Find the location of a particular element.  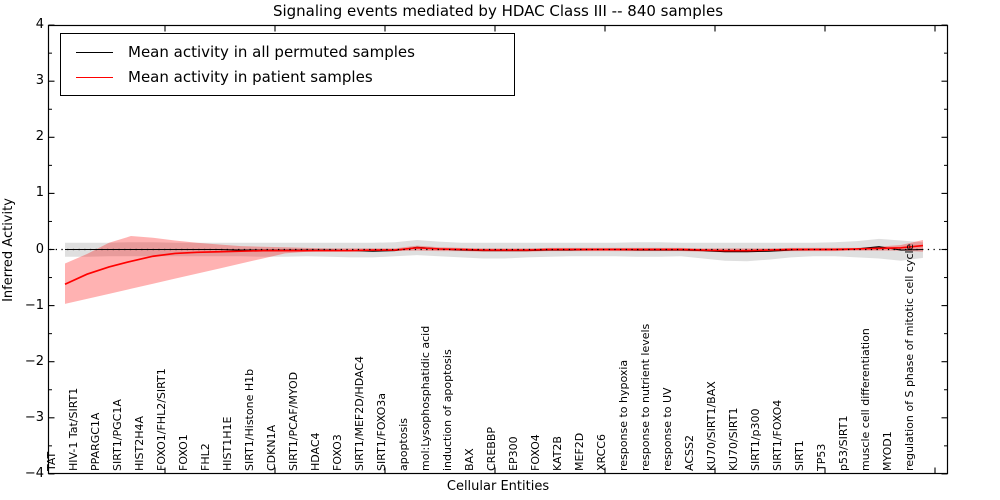

x-category-label: FOXO1/FHL2/SIRT1 is located at coordinates (161, 419).